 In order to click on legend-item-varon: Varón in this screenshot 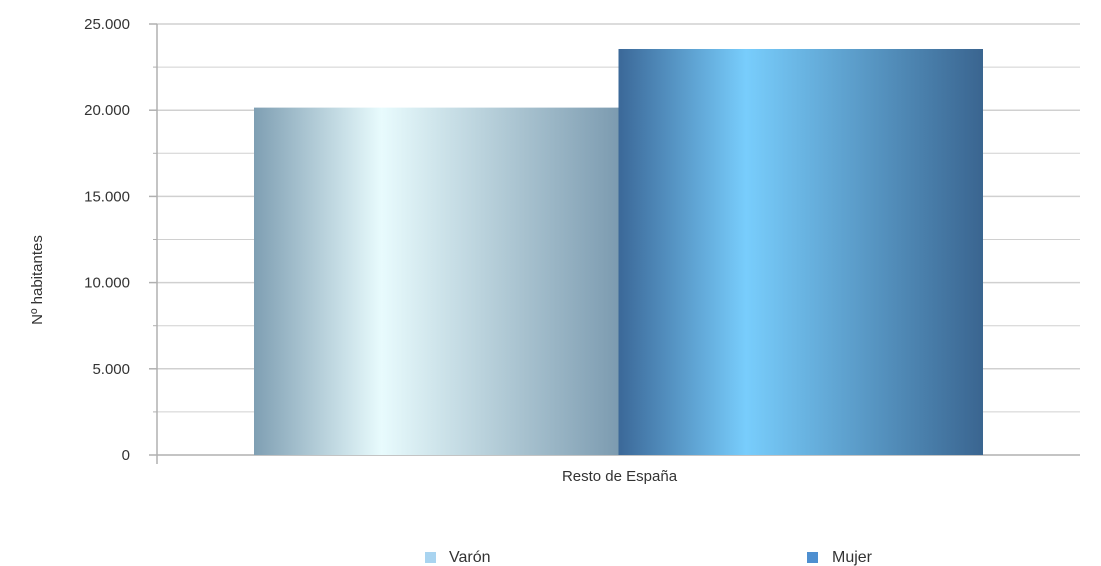, I will do `click(458, 557)`.